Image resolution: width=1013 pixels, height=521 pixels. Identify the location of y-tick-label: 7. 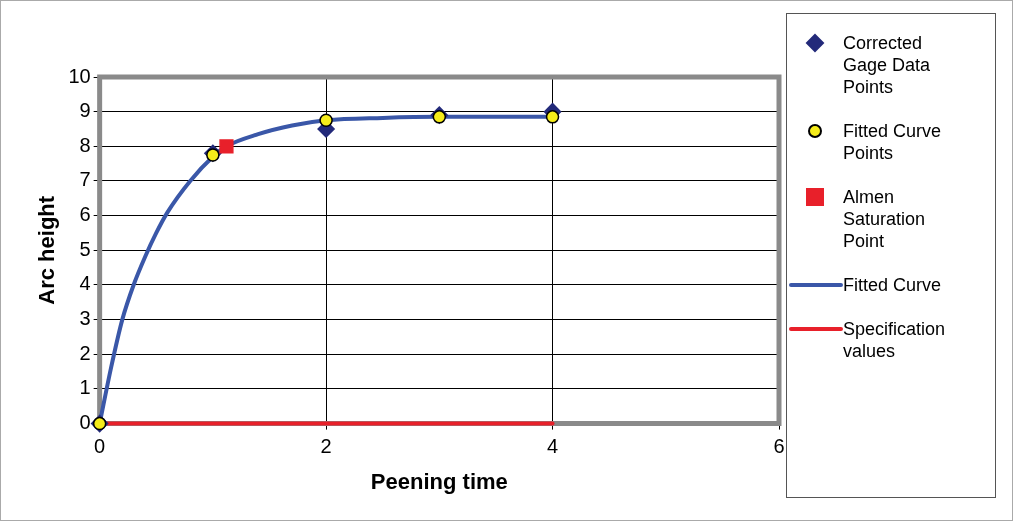
(85, 179).